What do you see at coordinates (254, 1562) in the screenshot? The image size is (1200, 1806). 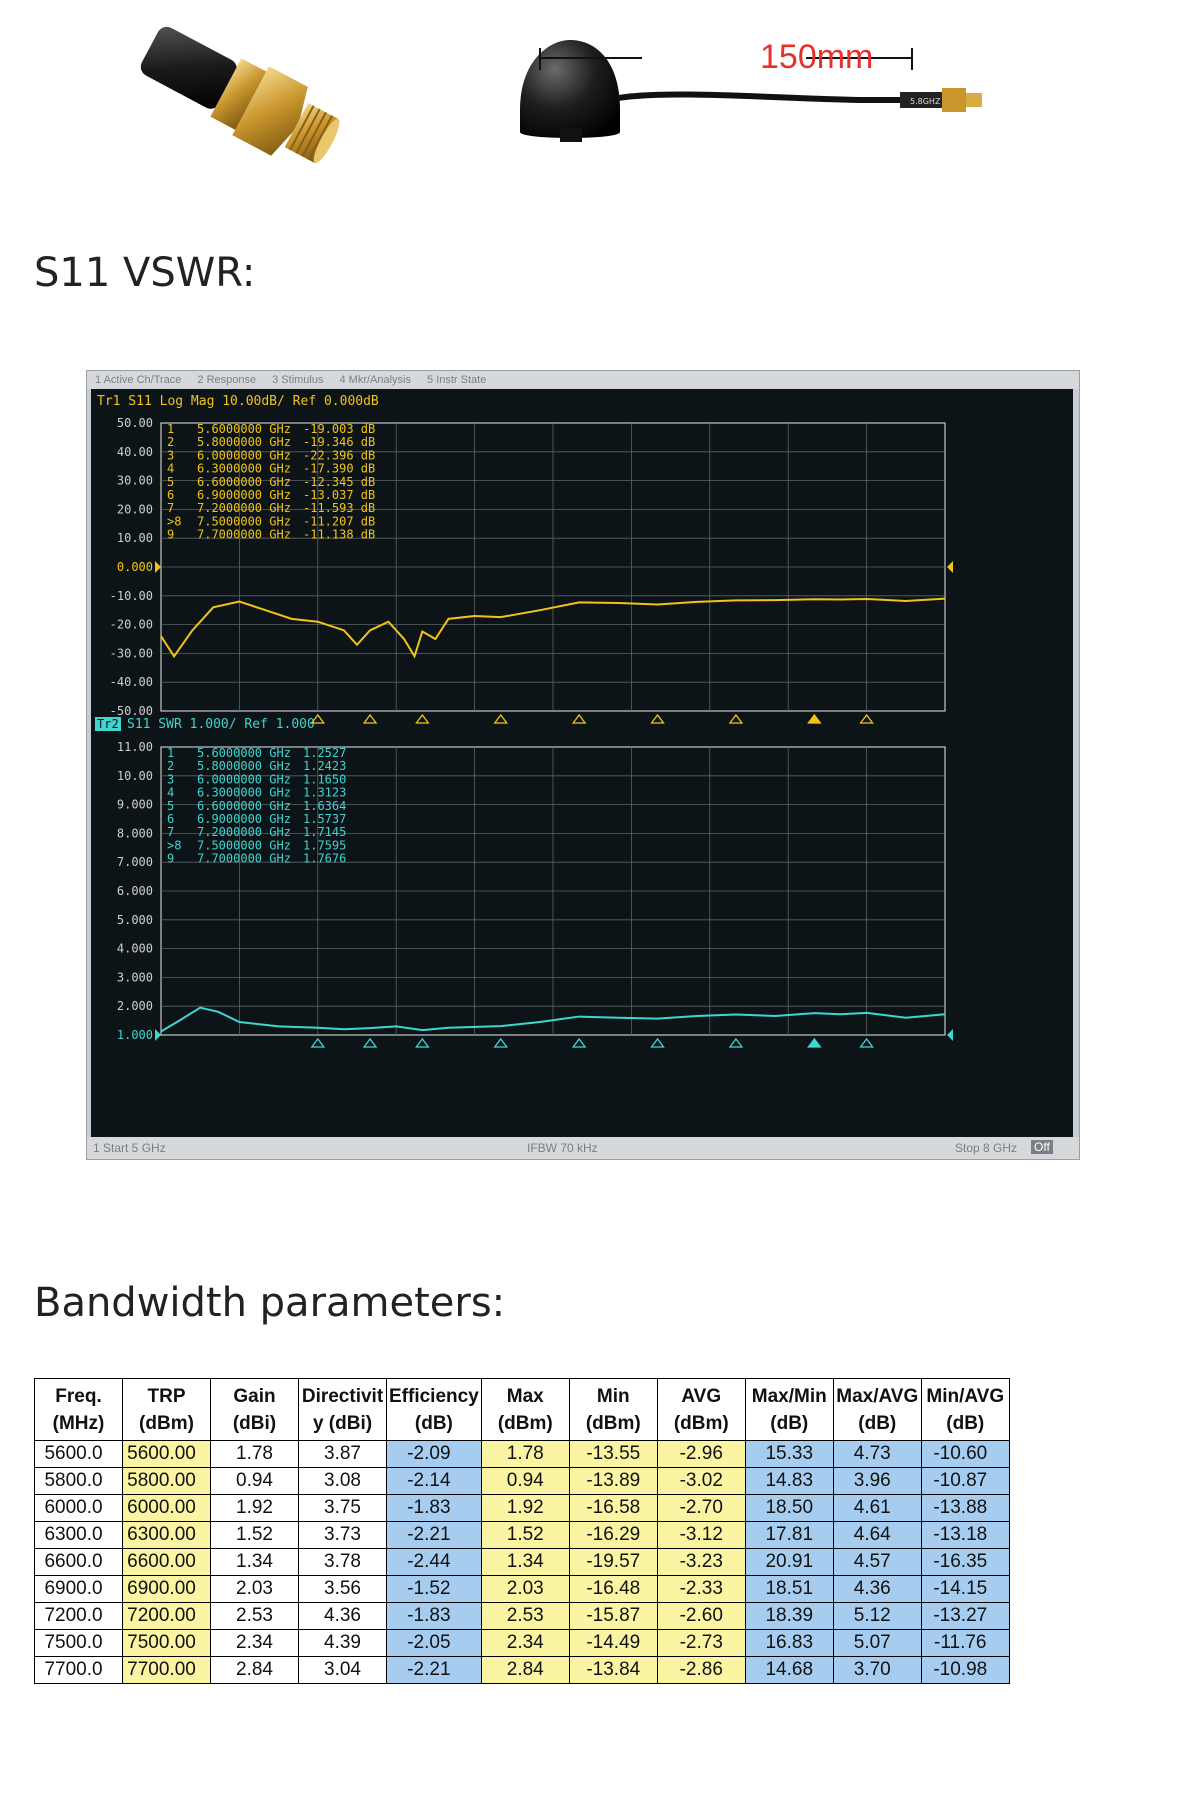 I see `table-cell: 1.34` at bounding box center [254, 1562].